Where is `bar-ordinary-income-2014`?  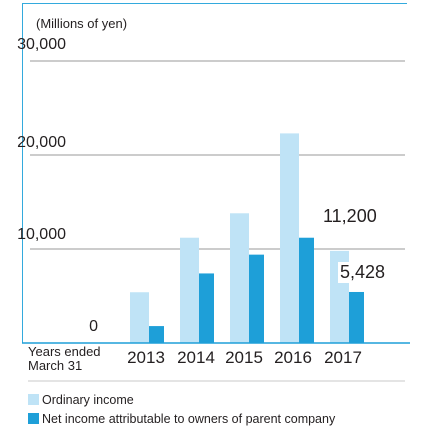
bar-ordinary-income-2014 is located at coordinates (189, 290).